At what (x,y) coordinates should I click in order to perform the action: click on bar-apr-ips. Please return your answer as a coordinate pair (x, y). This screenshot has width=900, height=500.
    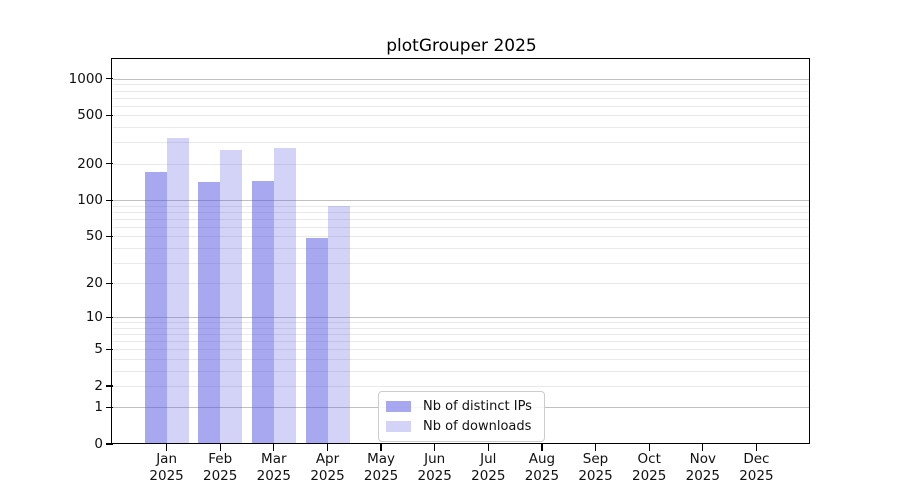
    Looking at the image, I should click on (316, 341).